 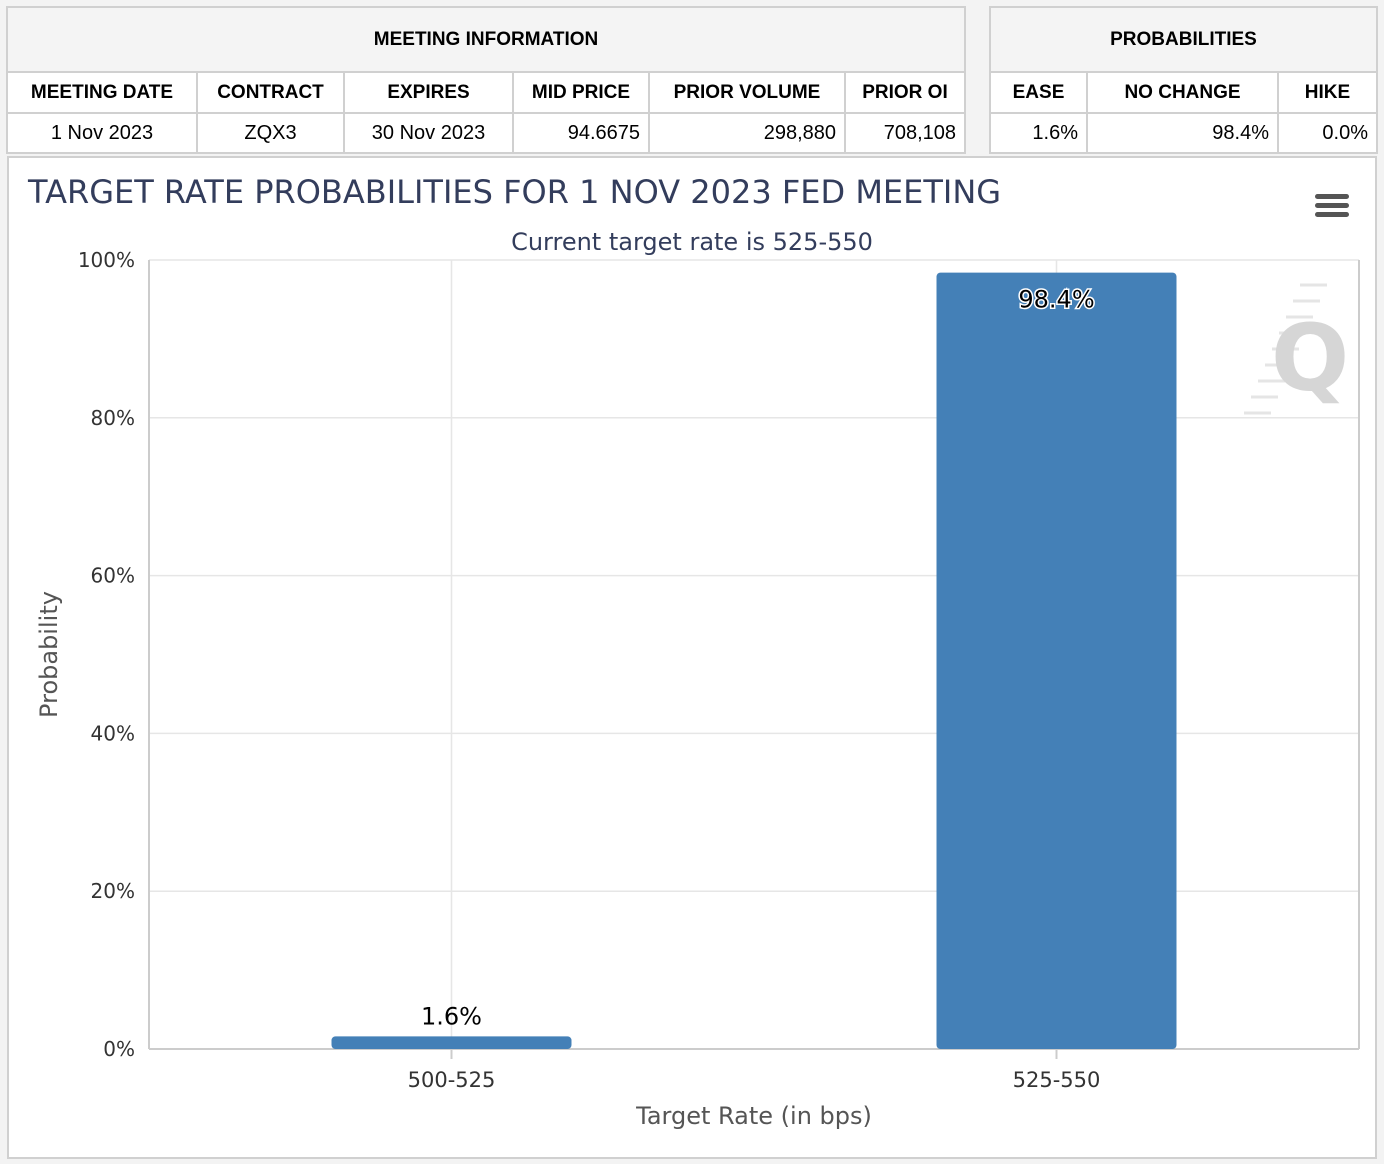 I want to click on probabilities-title: PROBABILITIES, so click(x=1183, y=39).